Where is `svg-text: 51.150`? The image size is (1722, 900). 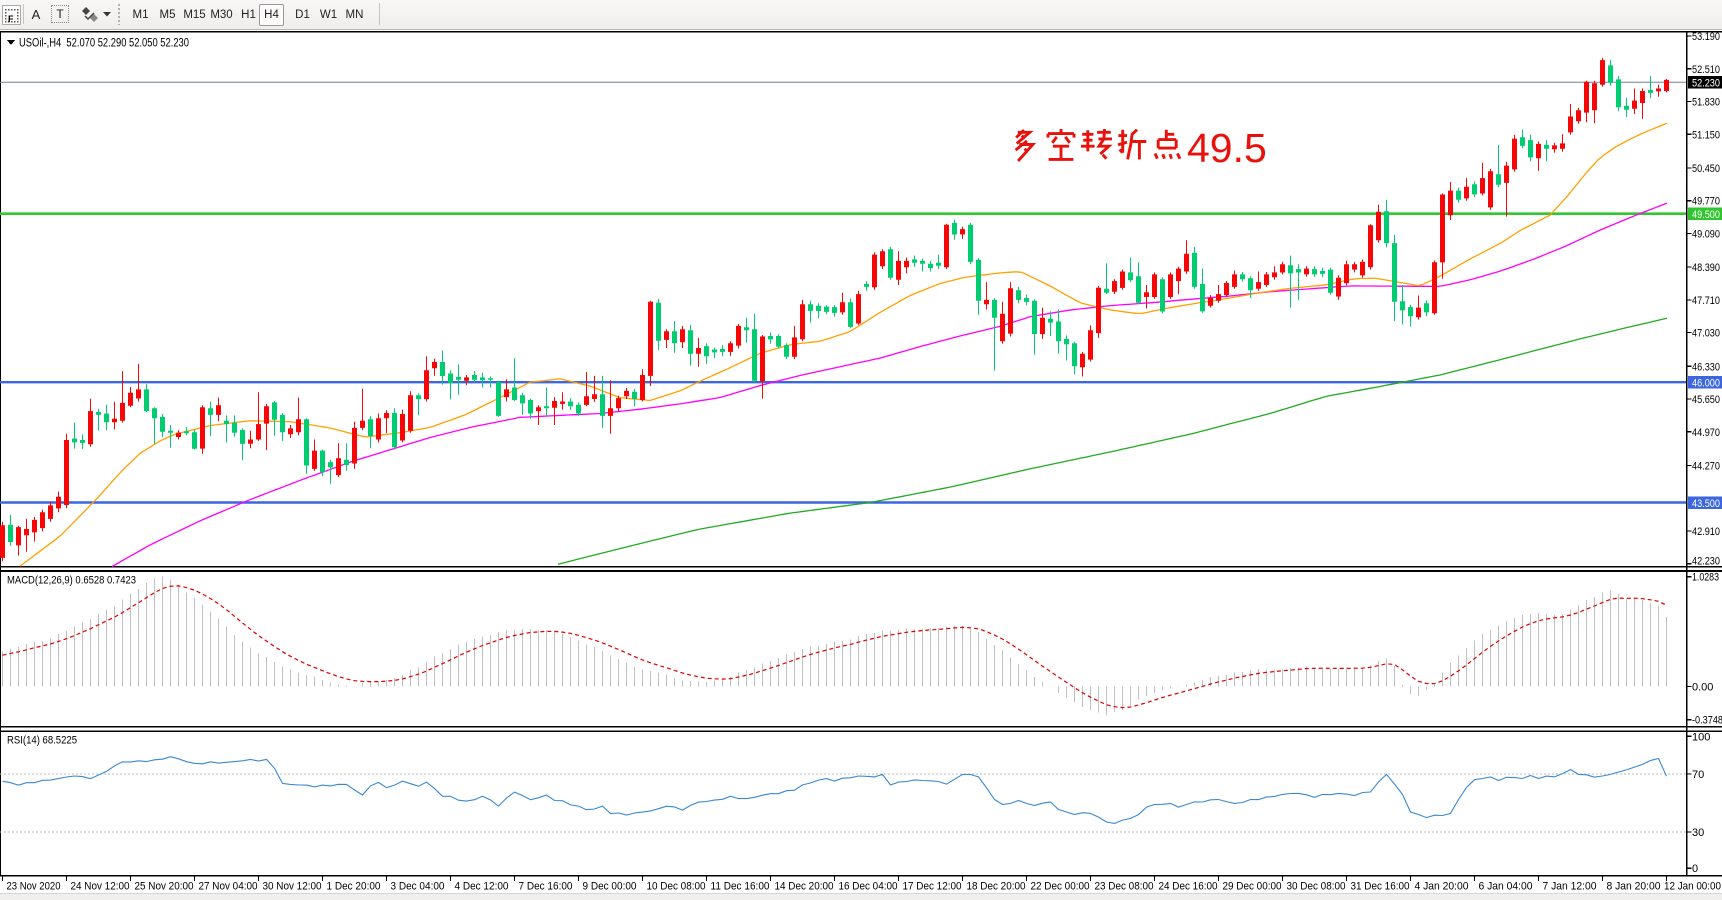 svg-text: 51.150 is located at coordinates (1706, 135).